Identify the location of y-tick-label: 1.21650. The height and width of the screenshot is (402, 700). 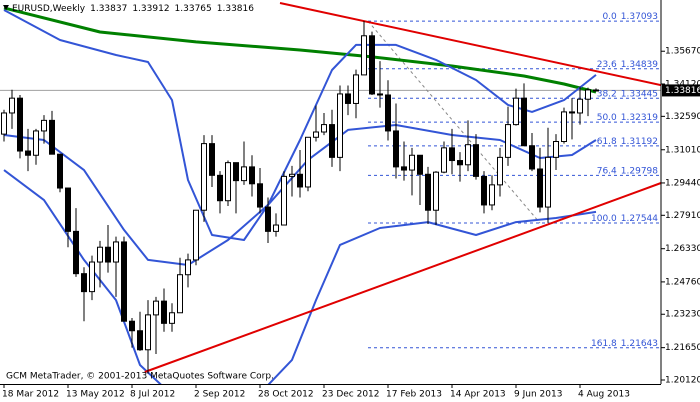
(682, 348).